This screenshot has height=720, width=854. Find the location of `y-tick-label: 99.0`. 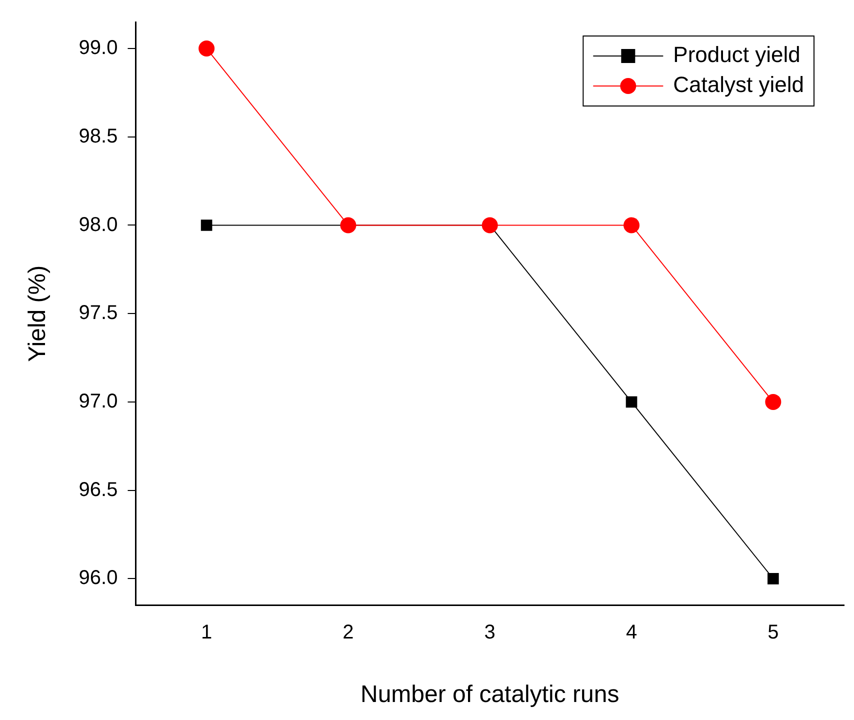

y-tick-label: 99.0 is located at coordinates (98, 48).